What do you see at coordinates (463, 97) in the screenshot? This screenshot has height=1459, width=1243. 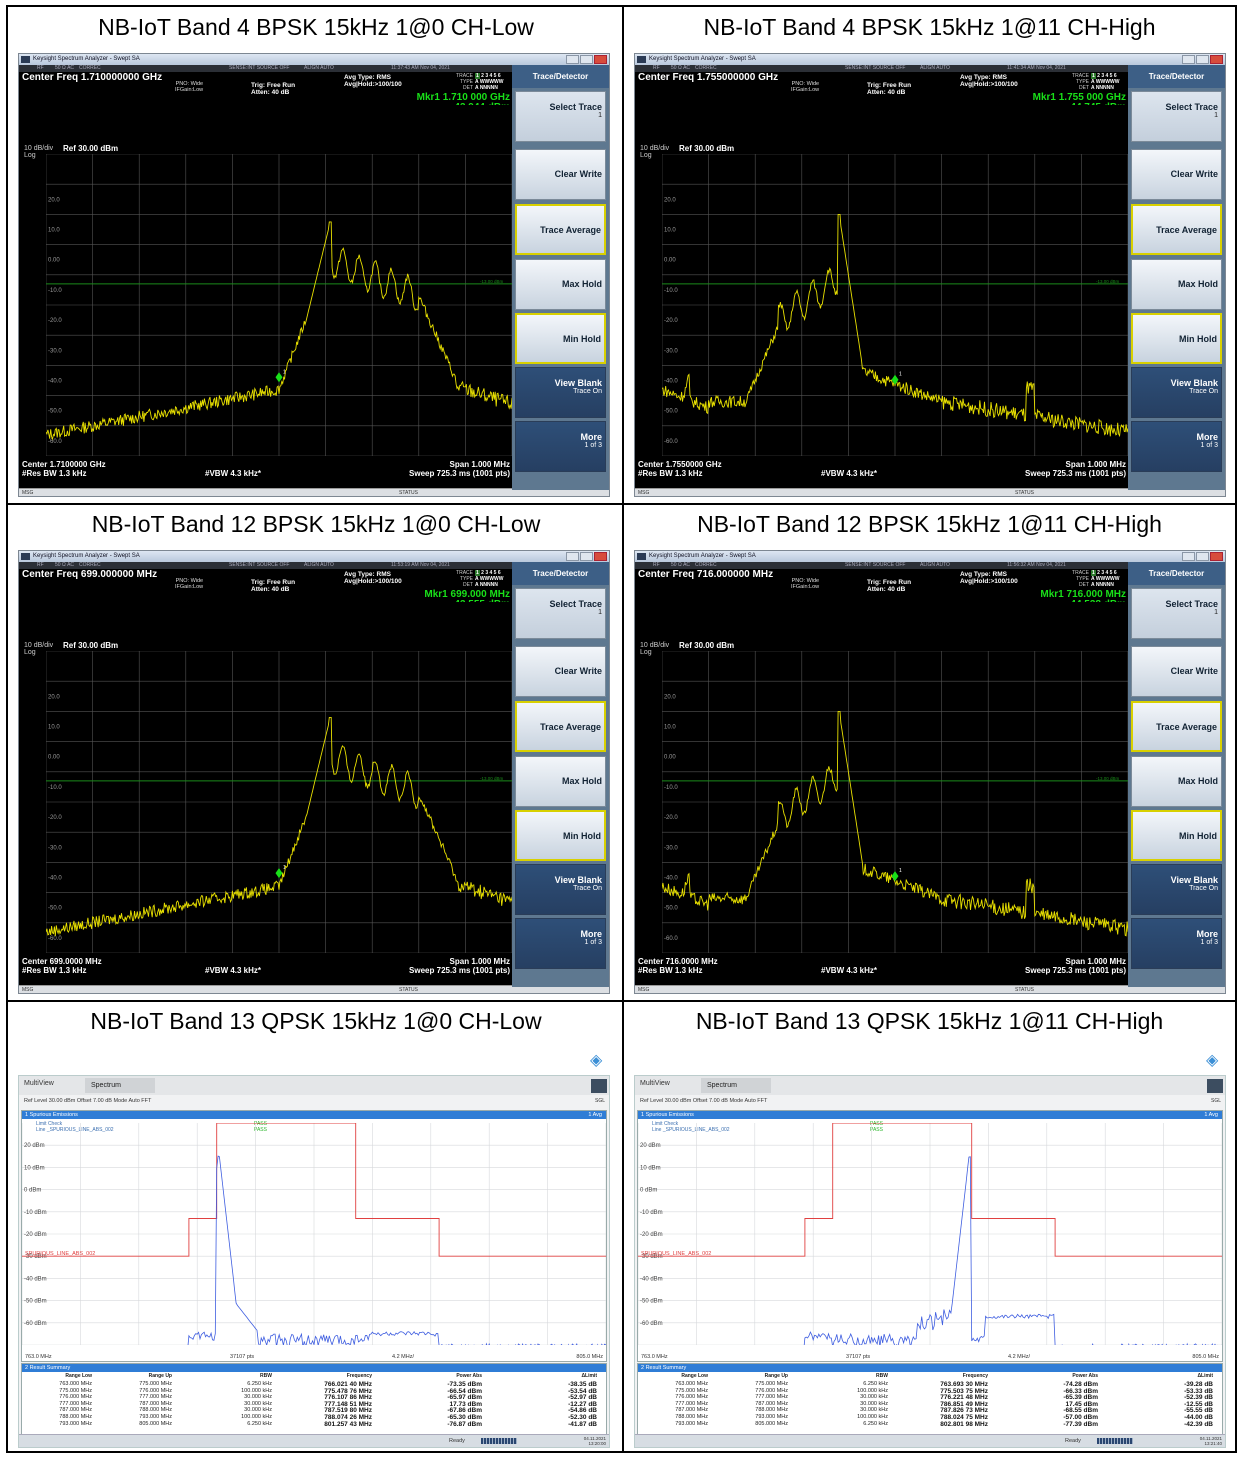 I see `marker-freq: Mkr1 1.710 000 GHz` at bounding box center [463, 97].